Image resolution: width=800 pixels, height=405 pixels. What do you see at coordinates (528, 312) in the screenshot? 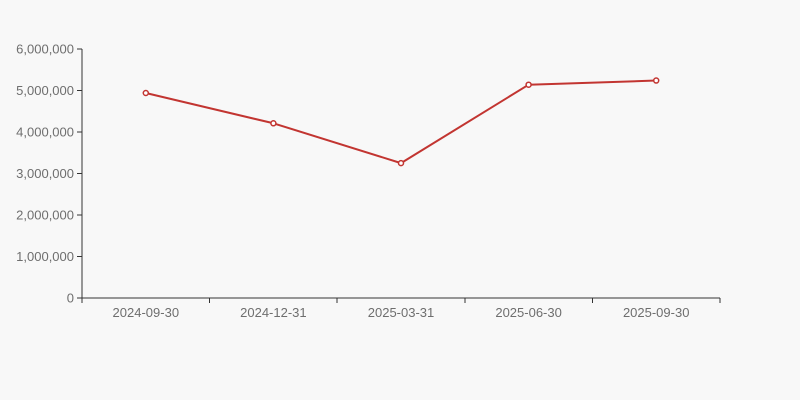
I see `x-axis-tick-label: 2025-06-30` at bounding box center [528, 312].